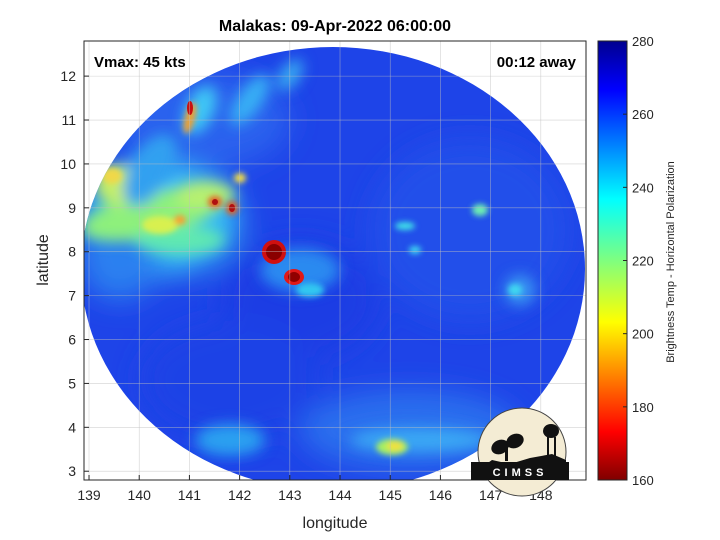 The image size is (720, 540). I want to click on x-tick-label: 143, so click(290, 495).